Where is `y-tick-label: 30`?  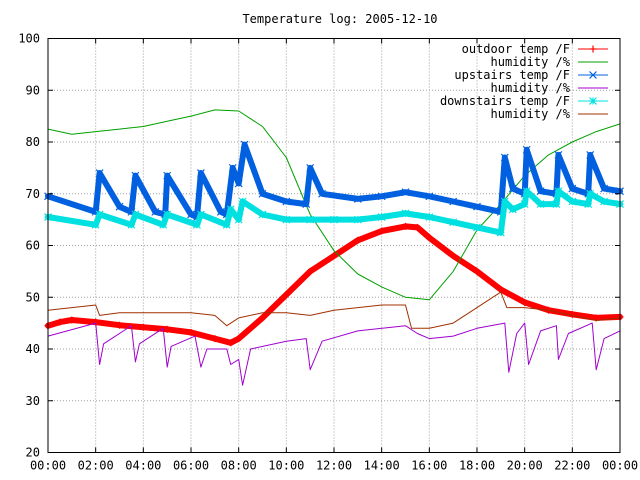
y-tick-label: 30 is located at coordinates (33, 401).